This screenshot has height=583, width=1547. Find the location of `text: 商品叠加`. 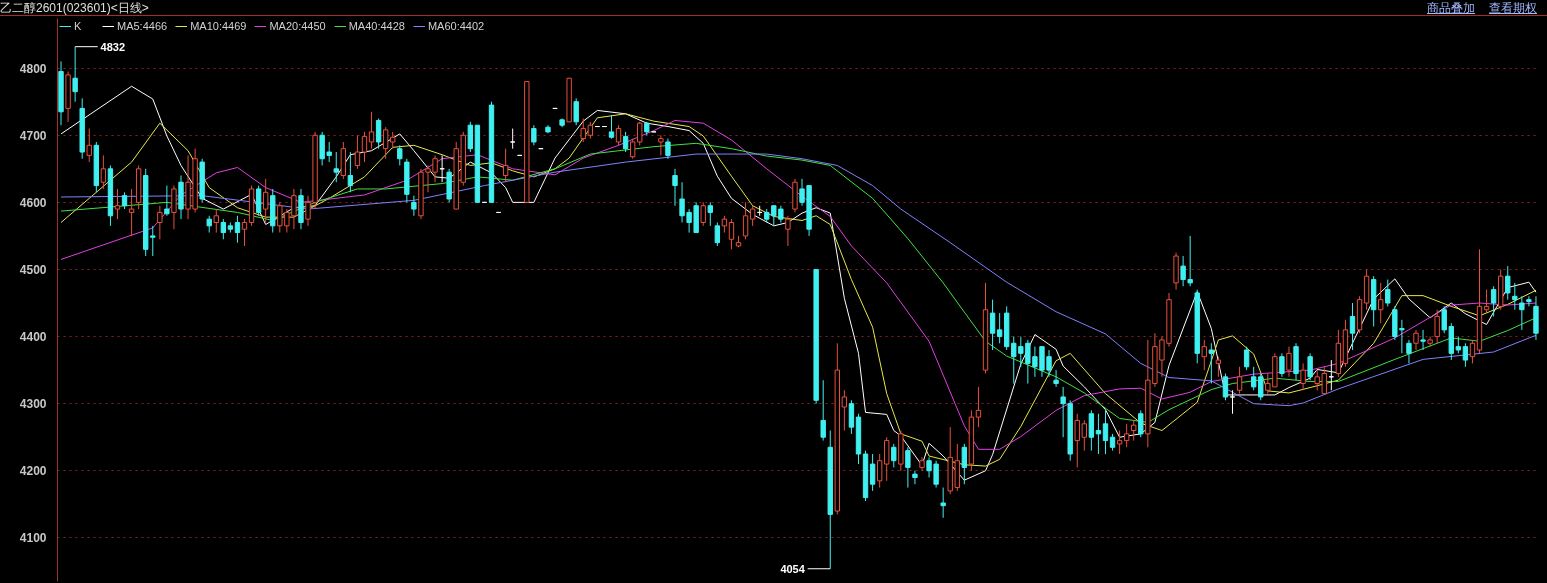

text: 商品叠加 is located at coordinates (1451, 8).